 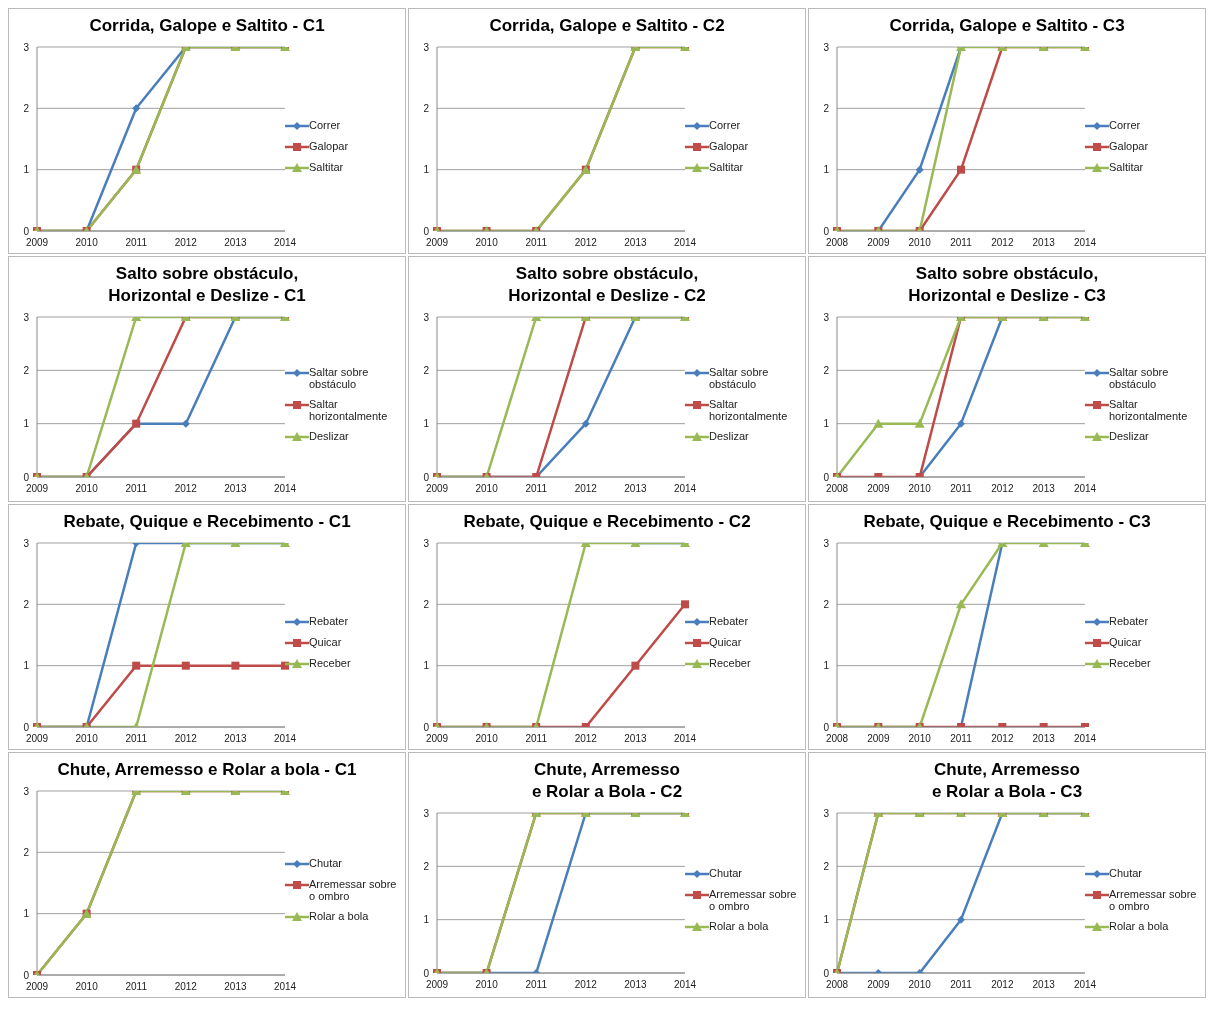 What do you see at coordinates (739, 926) in the screenshot?
I see `legend-label: Rolar a bola` at bounding box center [739, 926].